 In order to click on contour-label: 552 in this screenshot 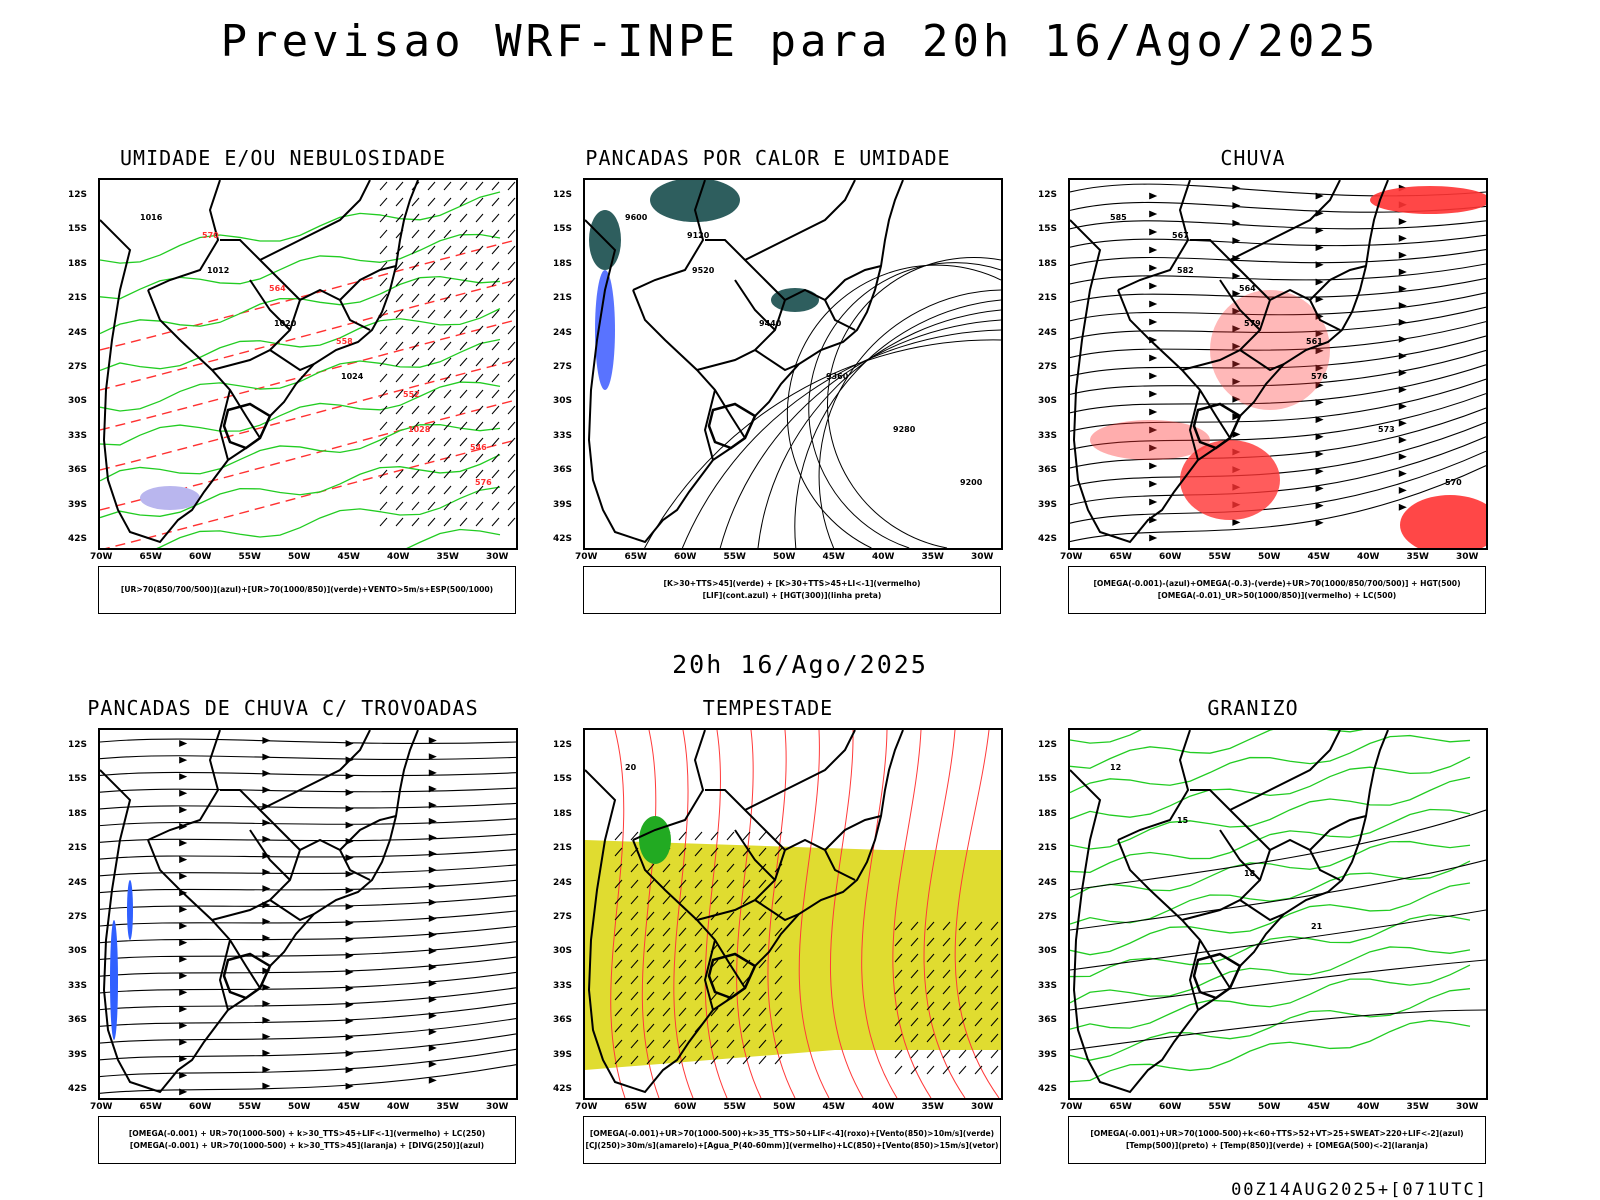, I will do `click(411, 394)`.